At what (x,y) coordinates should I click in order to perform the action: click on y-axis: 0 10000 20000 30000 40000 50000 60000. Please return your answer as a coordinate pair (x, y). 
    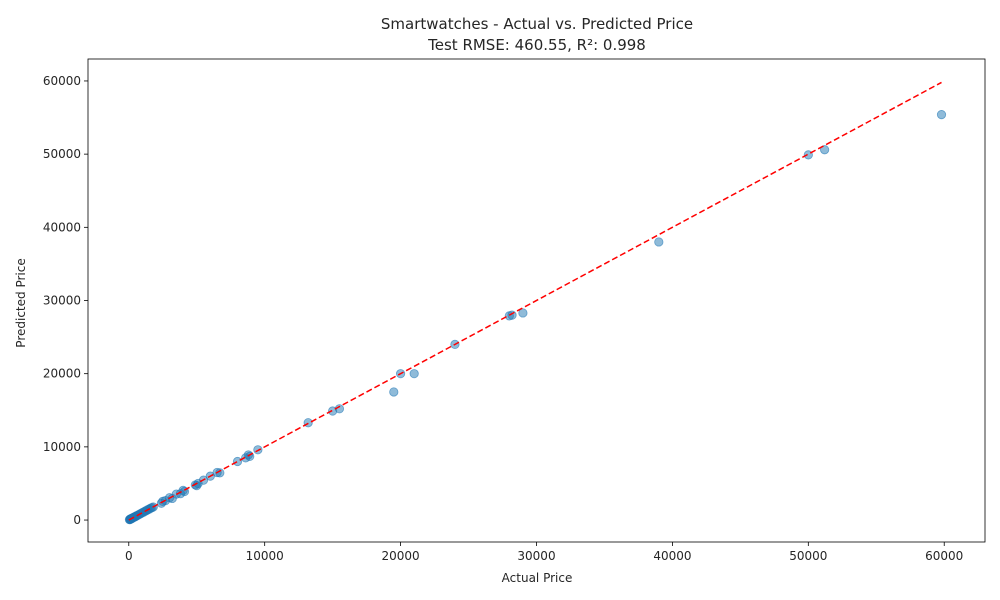
    Looking at the image, I should click on (65, 300).